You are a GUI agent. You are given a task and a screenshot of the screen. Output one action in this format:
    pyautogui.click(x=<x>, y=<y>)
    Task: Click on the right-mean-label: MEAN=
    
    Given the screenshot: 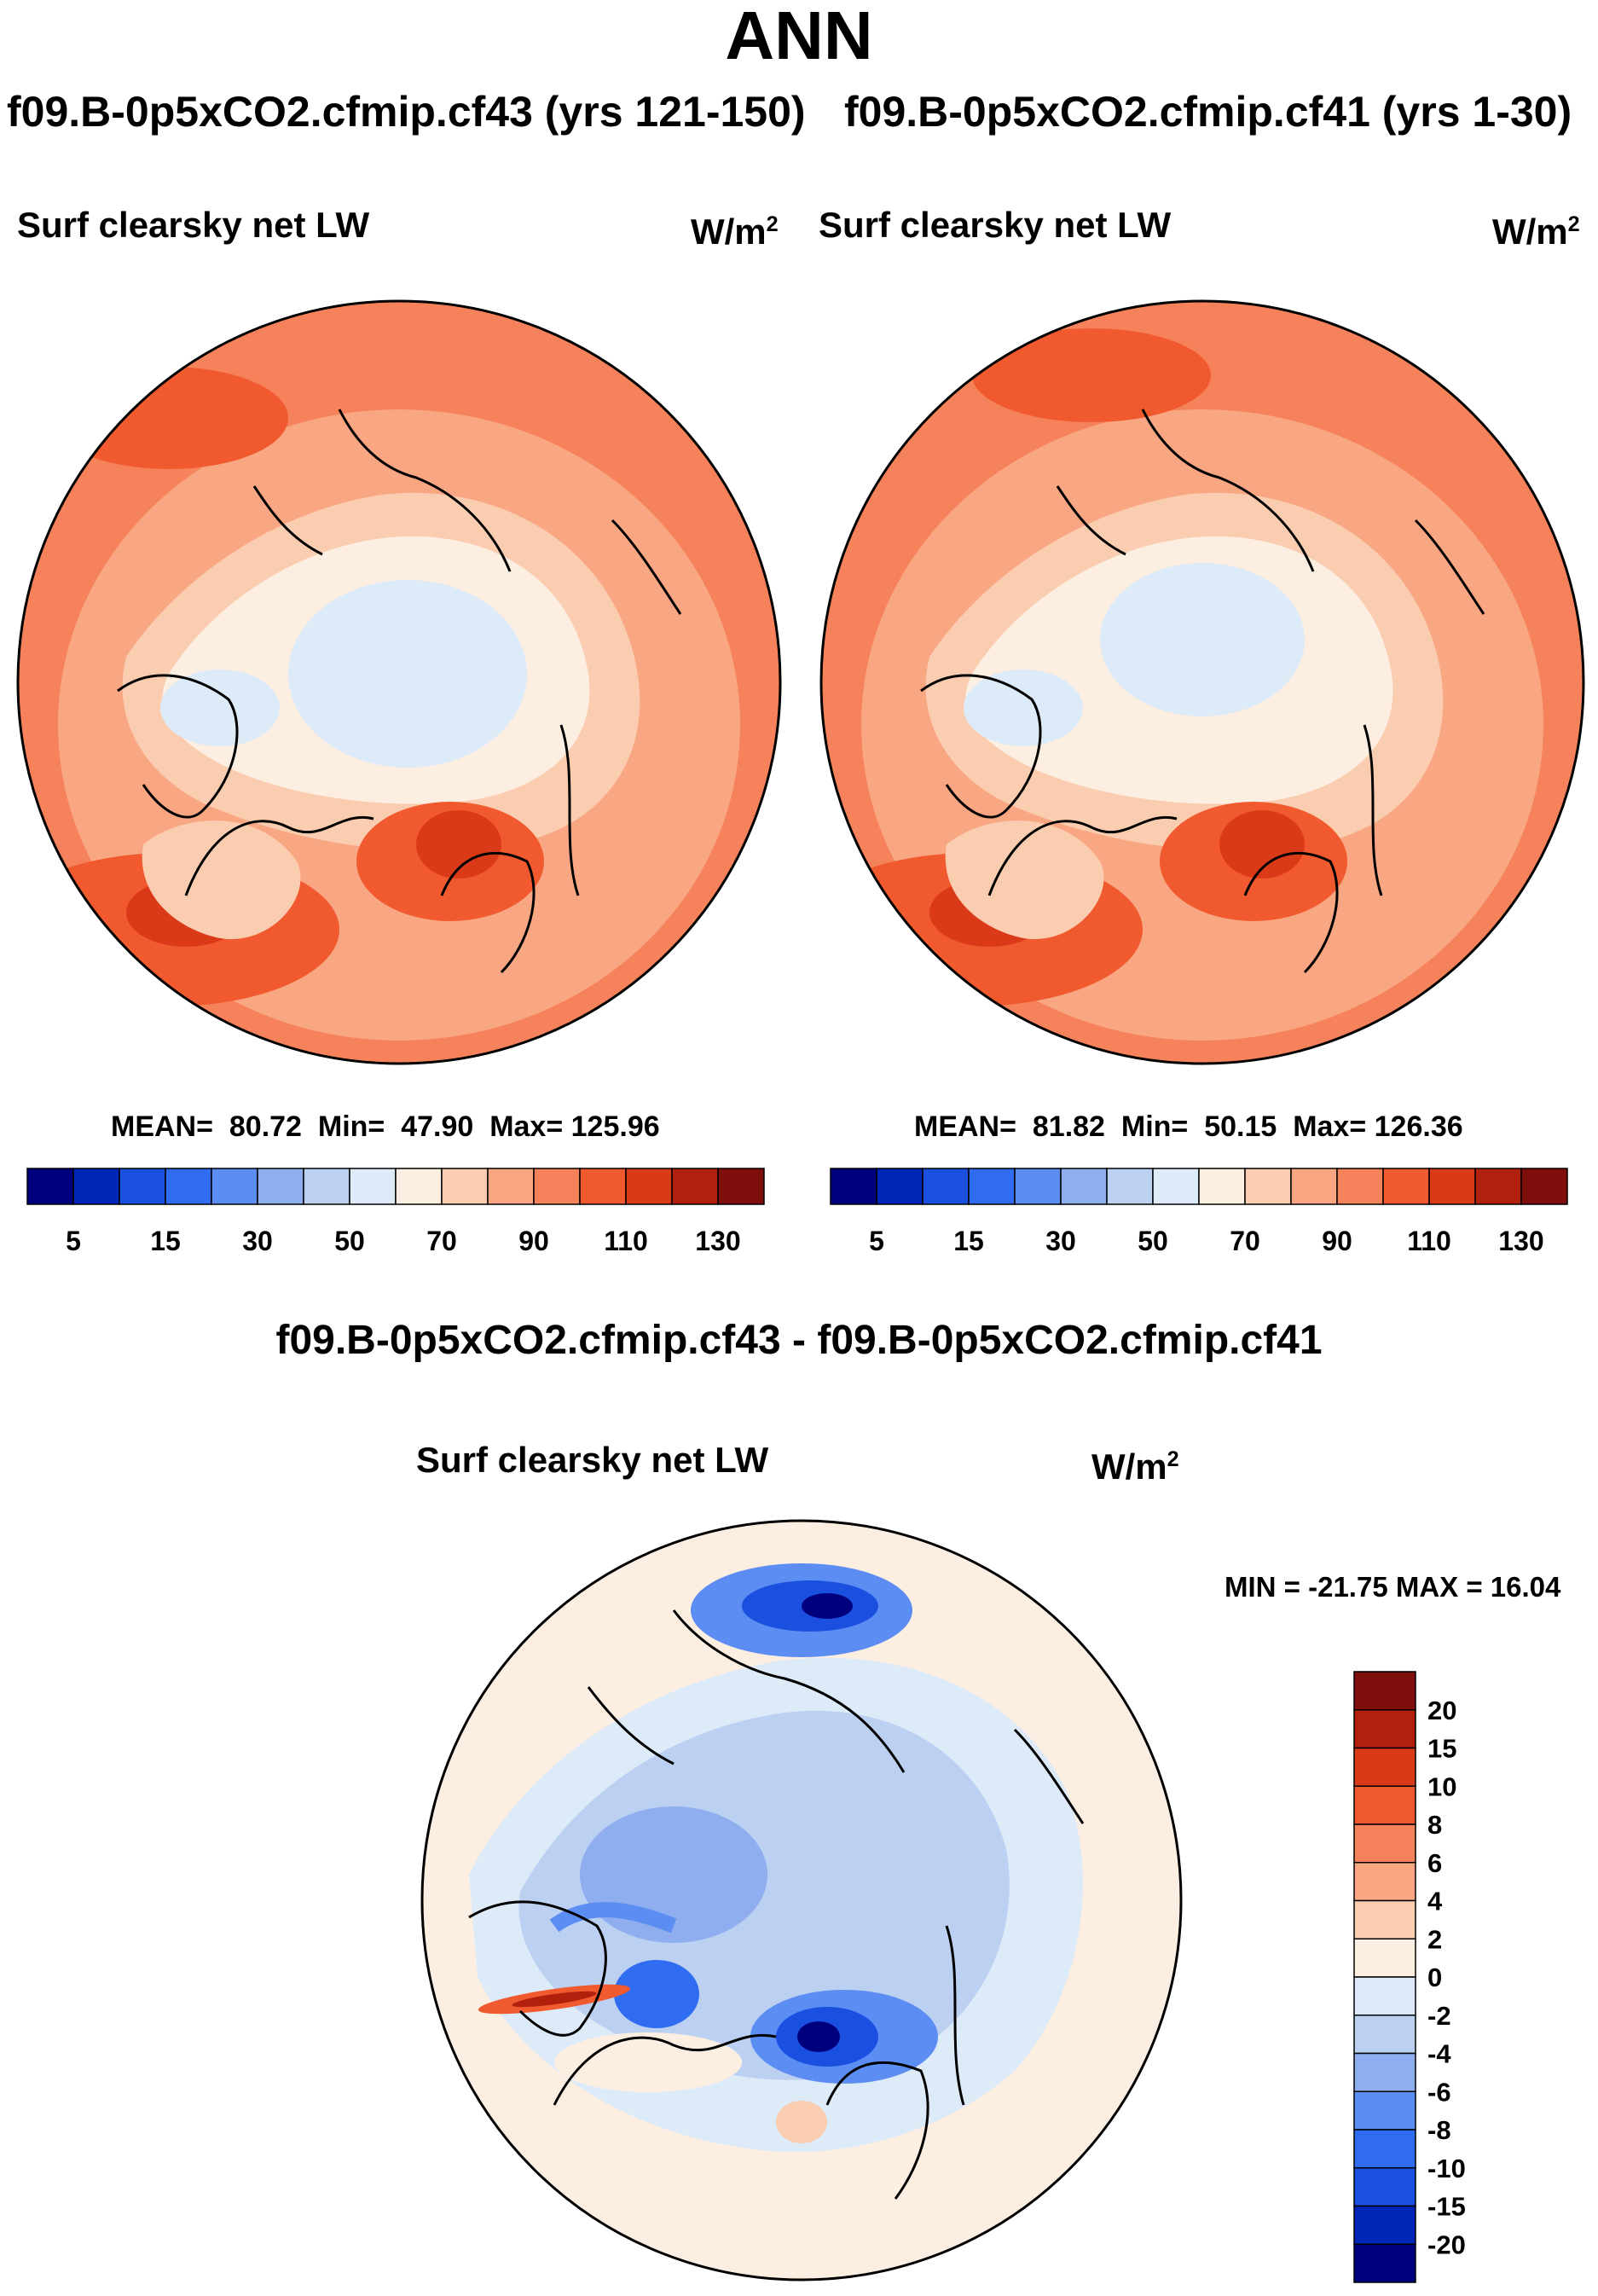 What is the action you would take?
    pyautogui.click(x=965, y=1126)
    